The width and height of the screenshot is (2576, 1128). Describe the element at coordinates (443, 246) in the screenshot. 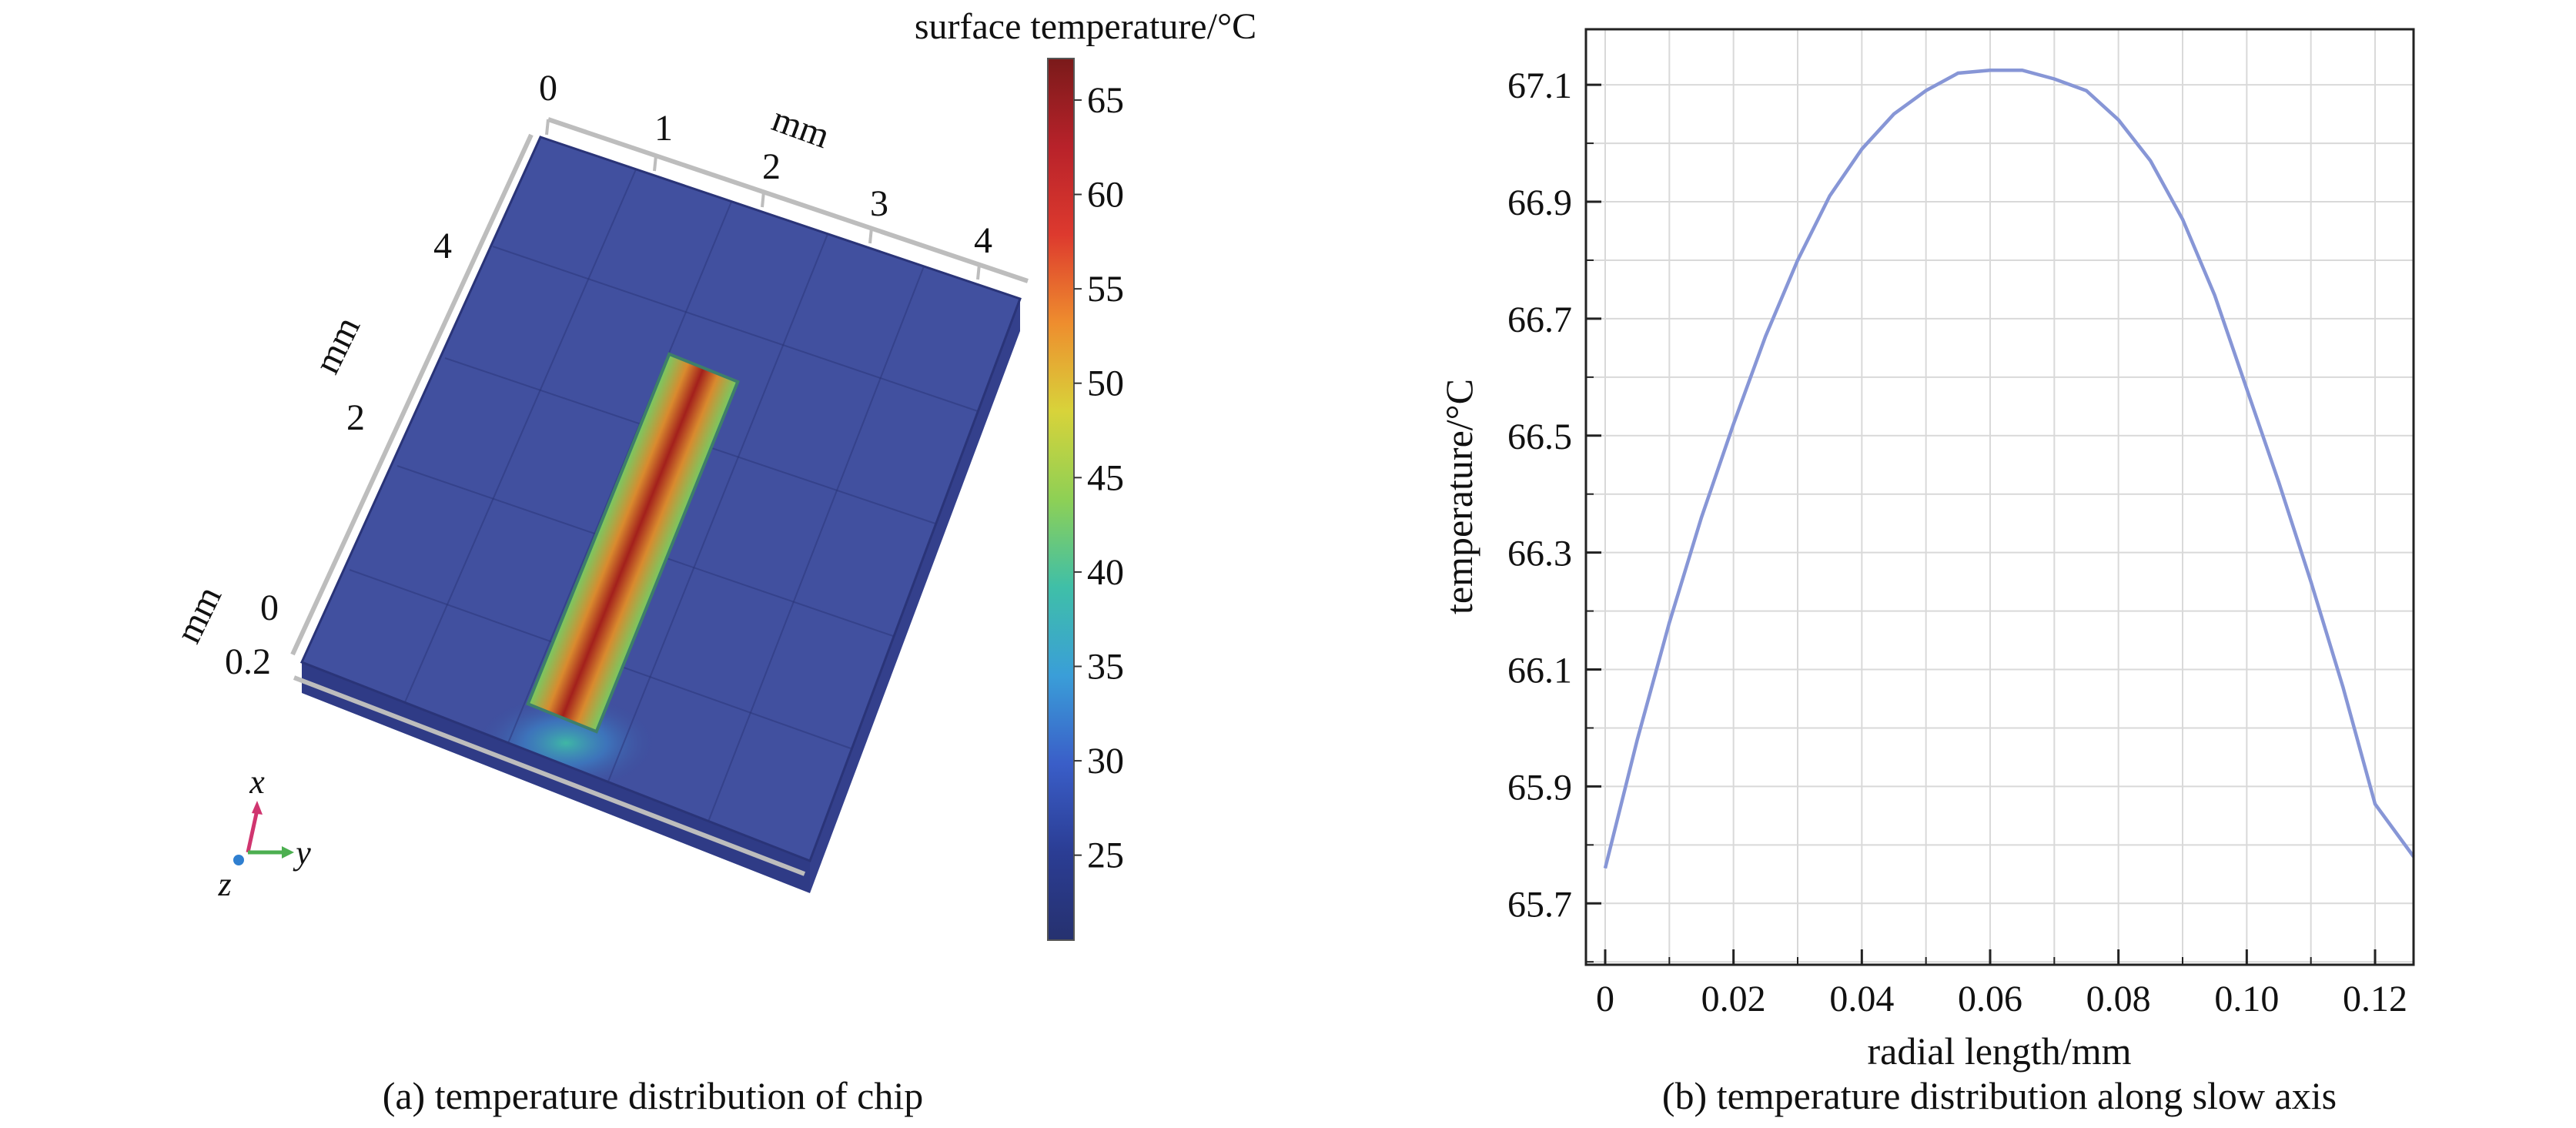

I see `left-axis-tick-4: 4` at that location.